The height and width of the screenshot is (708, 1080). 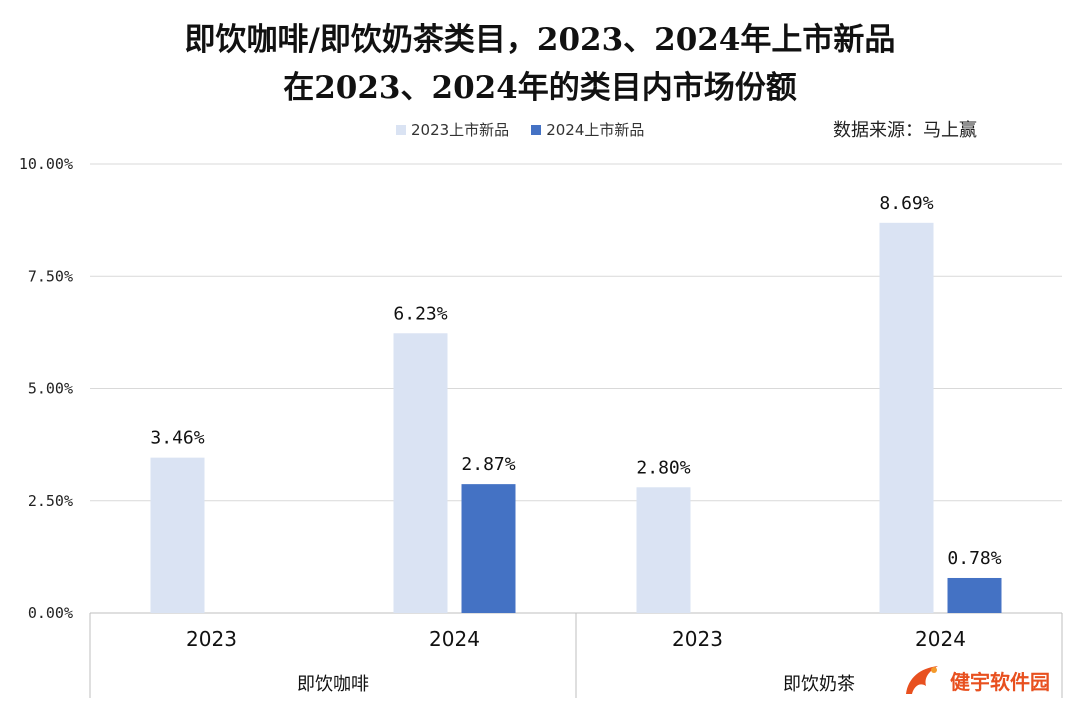 What do you see at coordinates (1000, 681) in the screenshot?
I see `watermark-text: 健宇软件园` at bounding box center [1000, 681].